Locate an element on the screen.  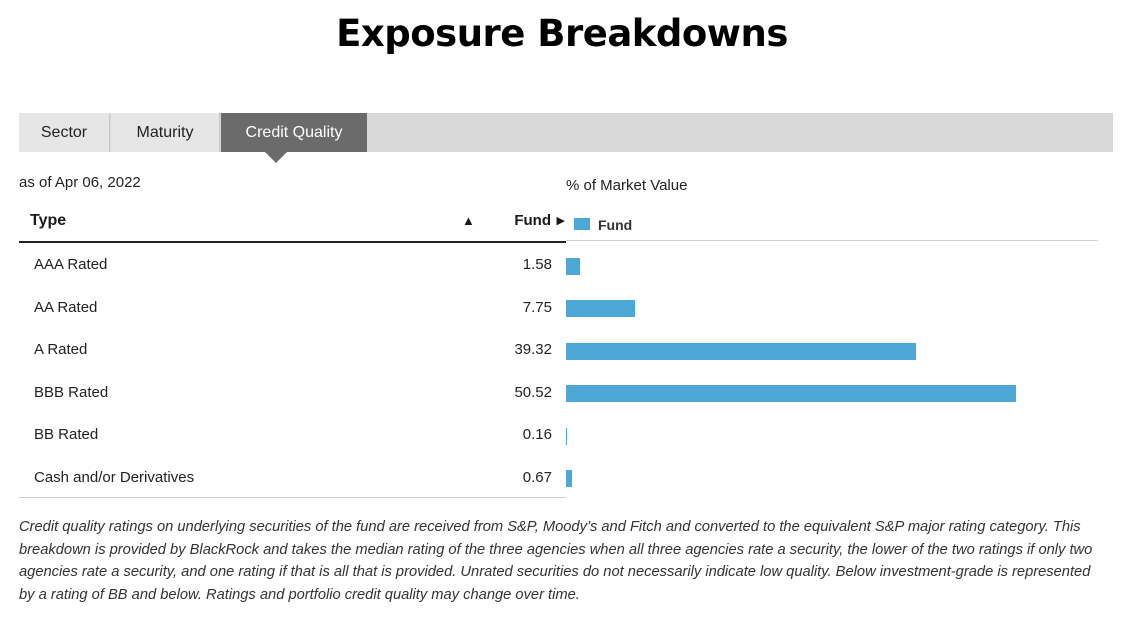
bar-cash-and-or-derivatives is located at coordinates (569, 479).